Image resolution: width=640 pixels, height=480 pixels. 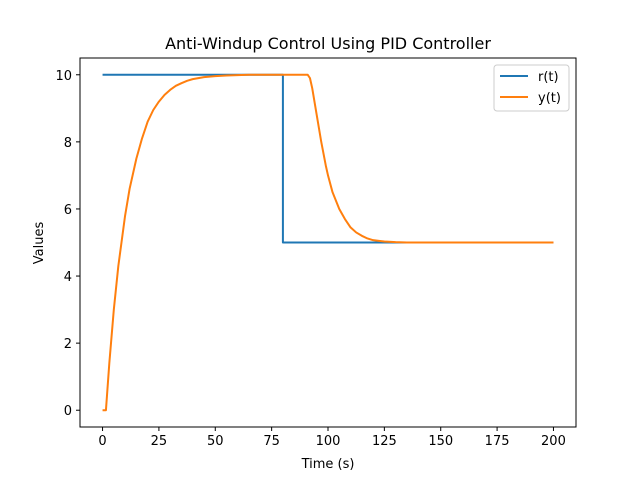 I want to click on x-tick-label: 100, so click(x=328, y=441).